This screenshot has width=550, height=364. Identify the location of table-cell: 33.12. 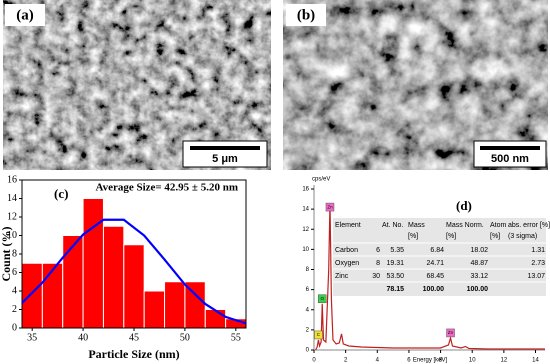
(479, 276).